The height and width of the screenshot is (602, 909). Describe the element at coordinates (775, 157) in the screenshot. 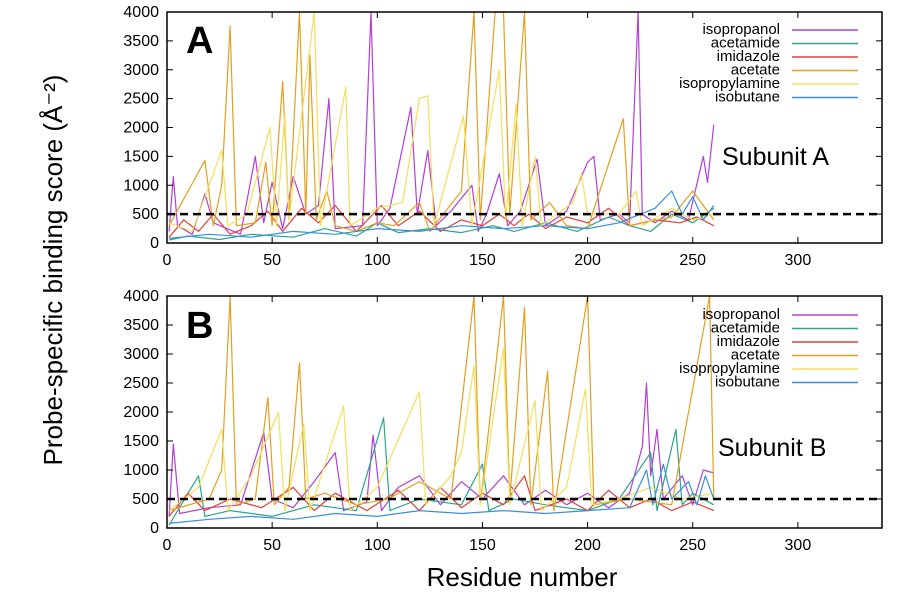

I see `subunit-label: Subunit A` at that location.